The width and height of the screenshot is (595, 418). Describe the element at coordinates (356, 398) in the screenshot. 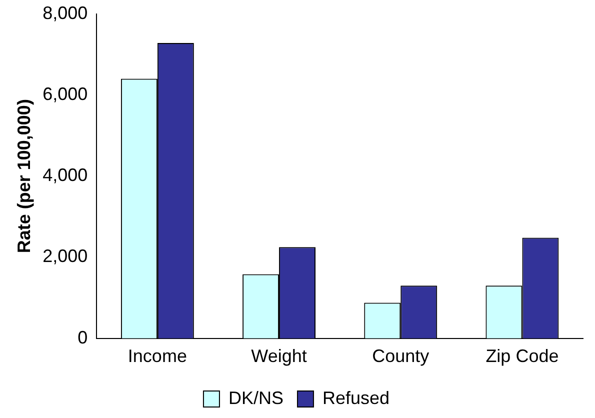

I see `legend-label: Refused` at that location.